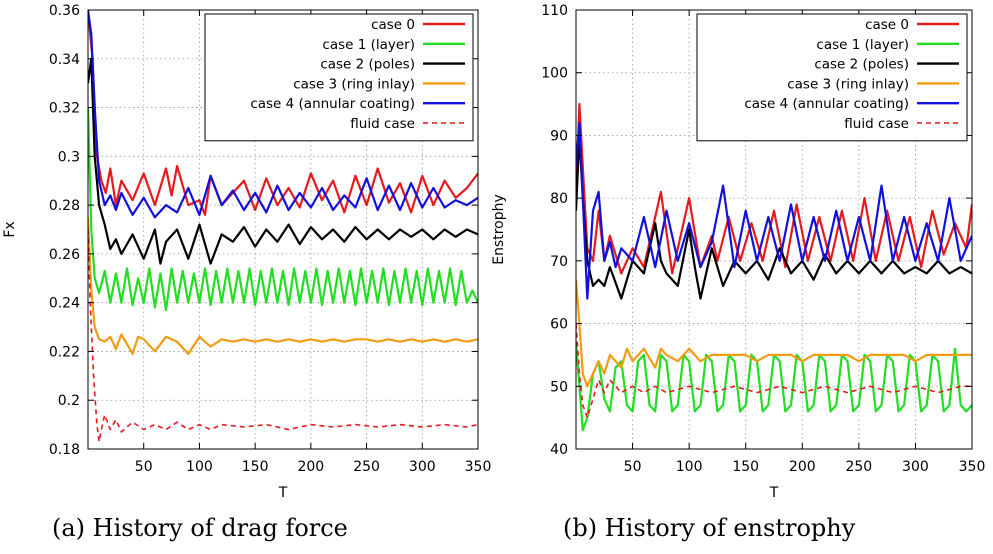 This screenshot has width=993, height=554. Describe the element at coordinates (559, 262) in the screenshot. I see `y-tick-label: 70` at that location.